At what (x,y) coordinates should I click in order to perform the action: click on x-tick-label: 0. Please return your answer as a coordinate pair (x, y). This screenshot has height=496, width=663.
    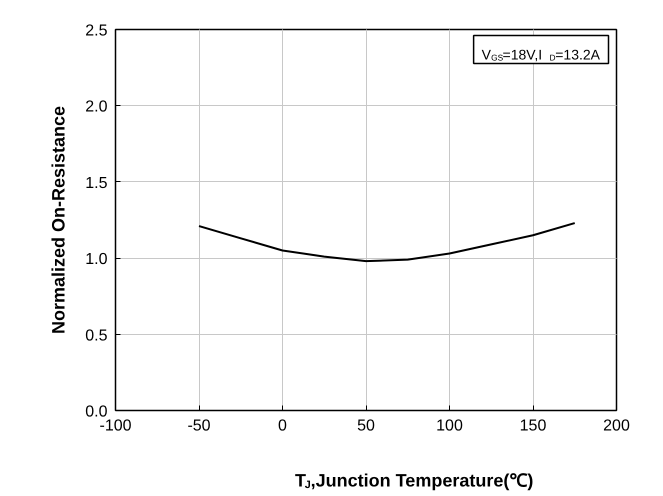
    Looking at the image, I should click on (283, 426).